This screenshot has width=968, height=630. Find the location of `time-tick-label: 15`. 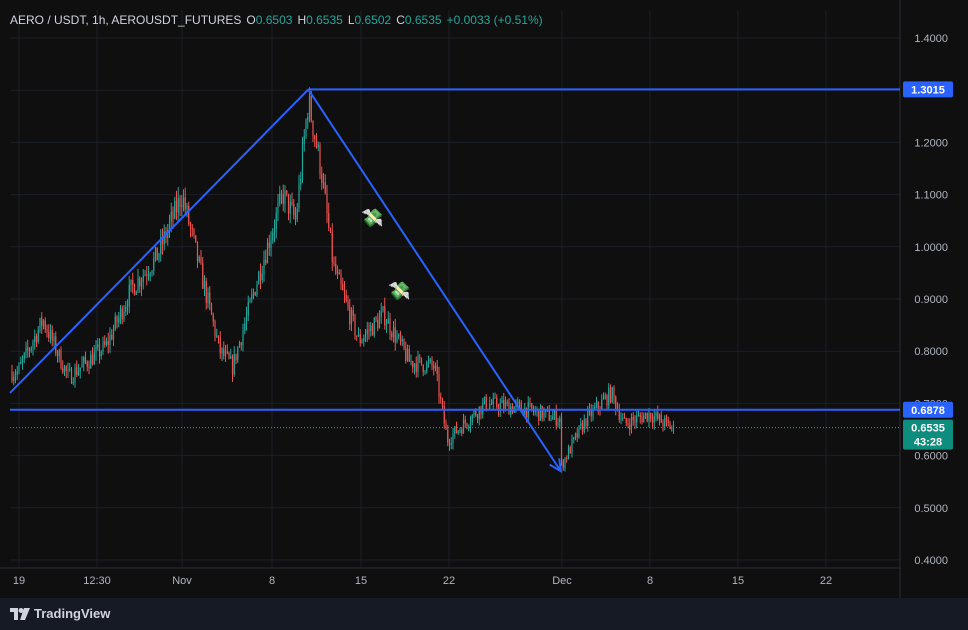

time-tick-label: 15 is located at coordinates (738, 581).